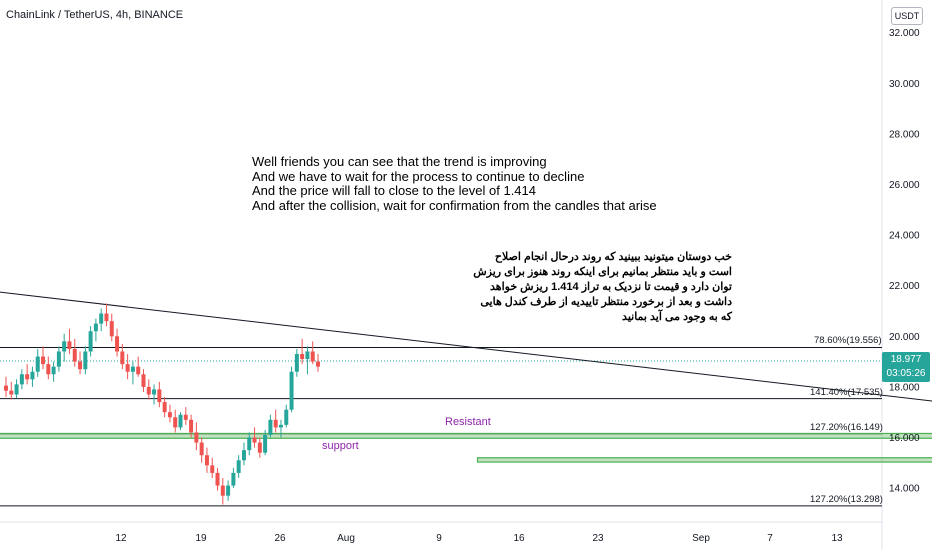  What do you see at coordinates (519, 538) in the screenshot?
I see `time-tick-label: 16` at bounding box center [519, 538].